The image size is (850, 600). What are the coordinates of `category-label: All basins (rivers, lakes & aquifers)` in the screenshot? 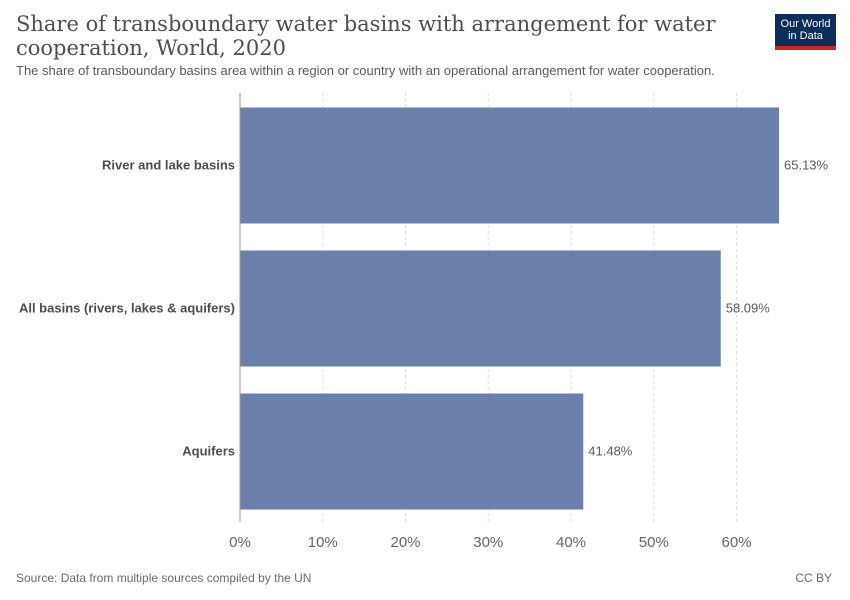 It's located at (127, 308).